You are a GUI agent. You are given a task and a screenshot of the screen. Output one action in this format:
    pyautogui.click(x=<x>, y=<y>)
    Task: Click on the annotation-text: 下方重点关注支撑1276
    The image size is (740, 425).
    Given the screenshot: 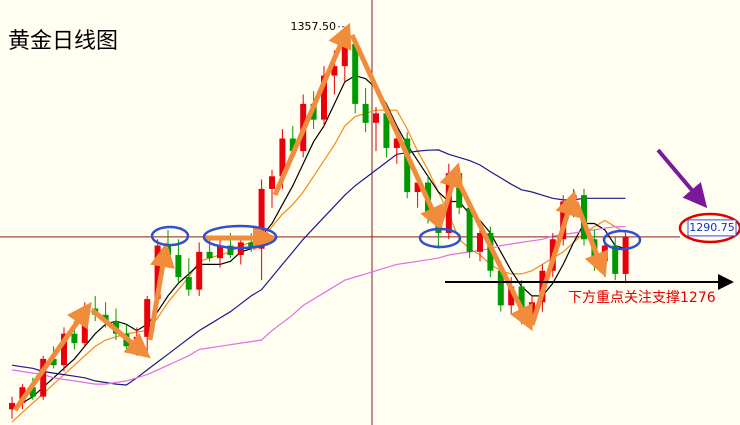 What is the action you would take?
    pyautogui.click(x=642, y=298)
    